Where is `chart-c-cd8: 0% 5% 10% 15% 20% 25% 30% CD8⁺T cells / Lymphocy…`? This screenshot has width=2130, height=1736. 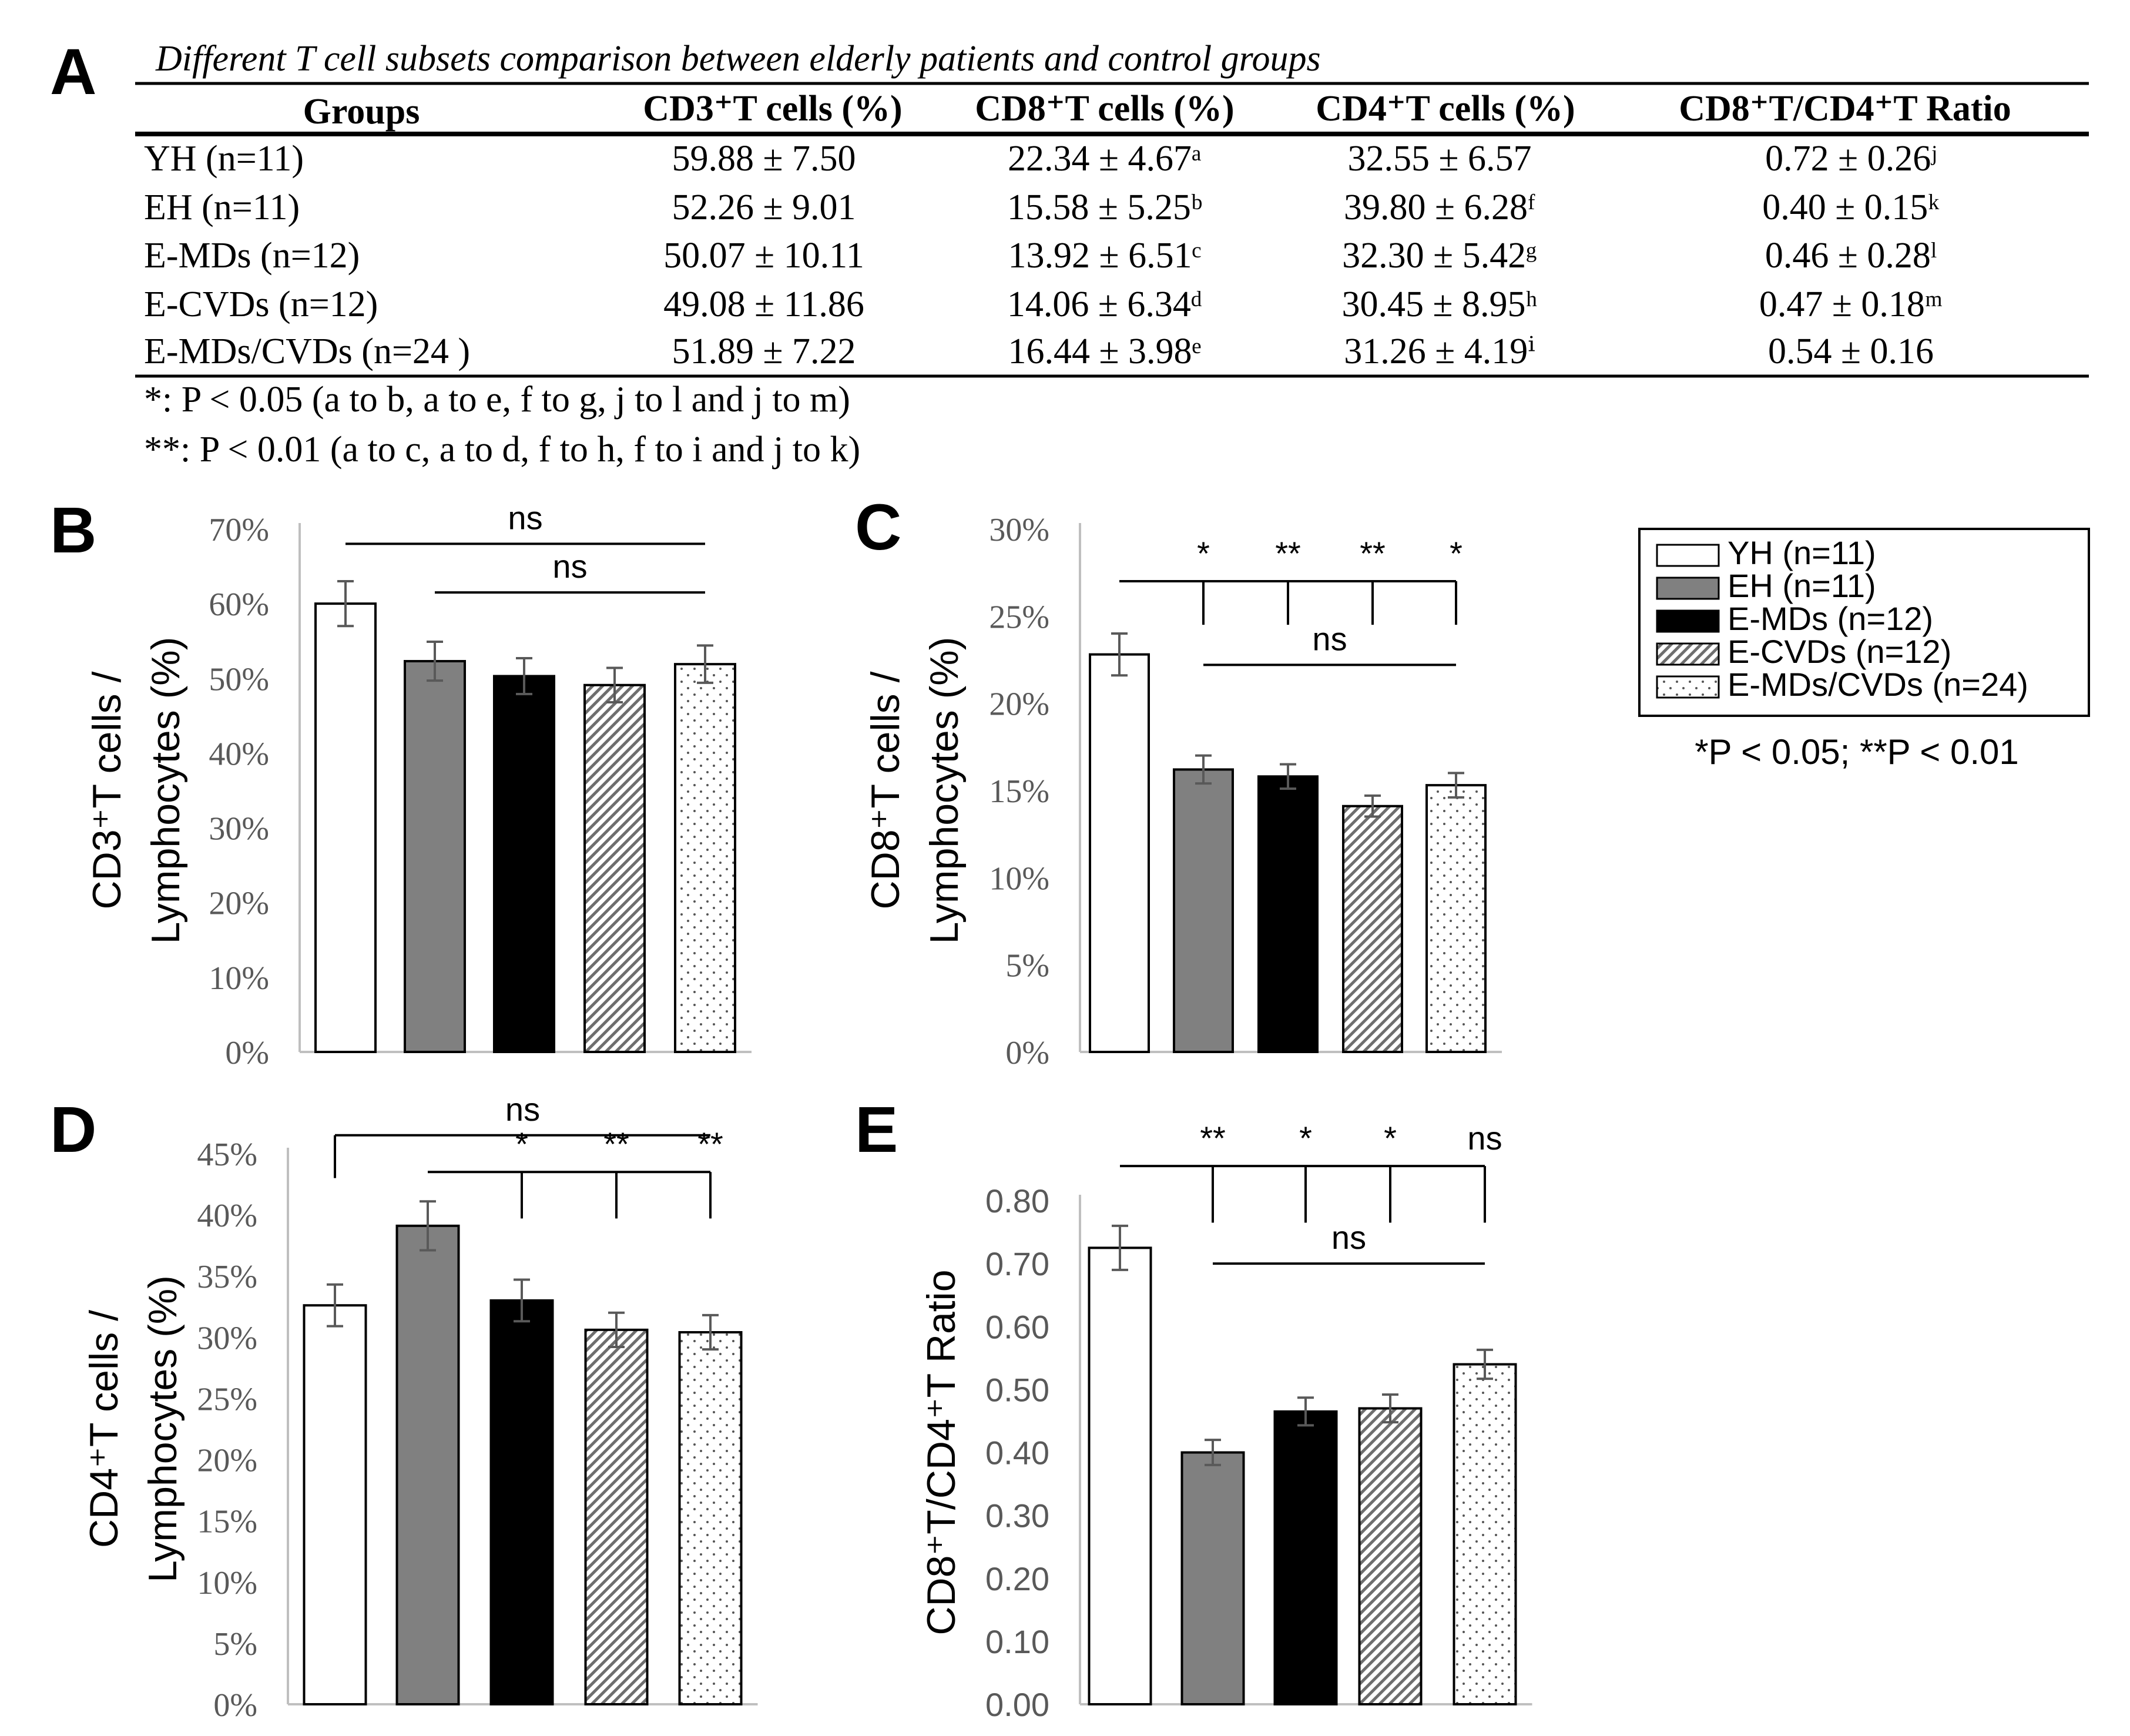 chart-c-cd8: 0% 5% 10% 15% 20% 25% 30% CD8⁺T cells / Lymphocy… is located at coordinates (1182, 791).